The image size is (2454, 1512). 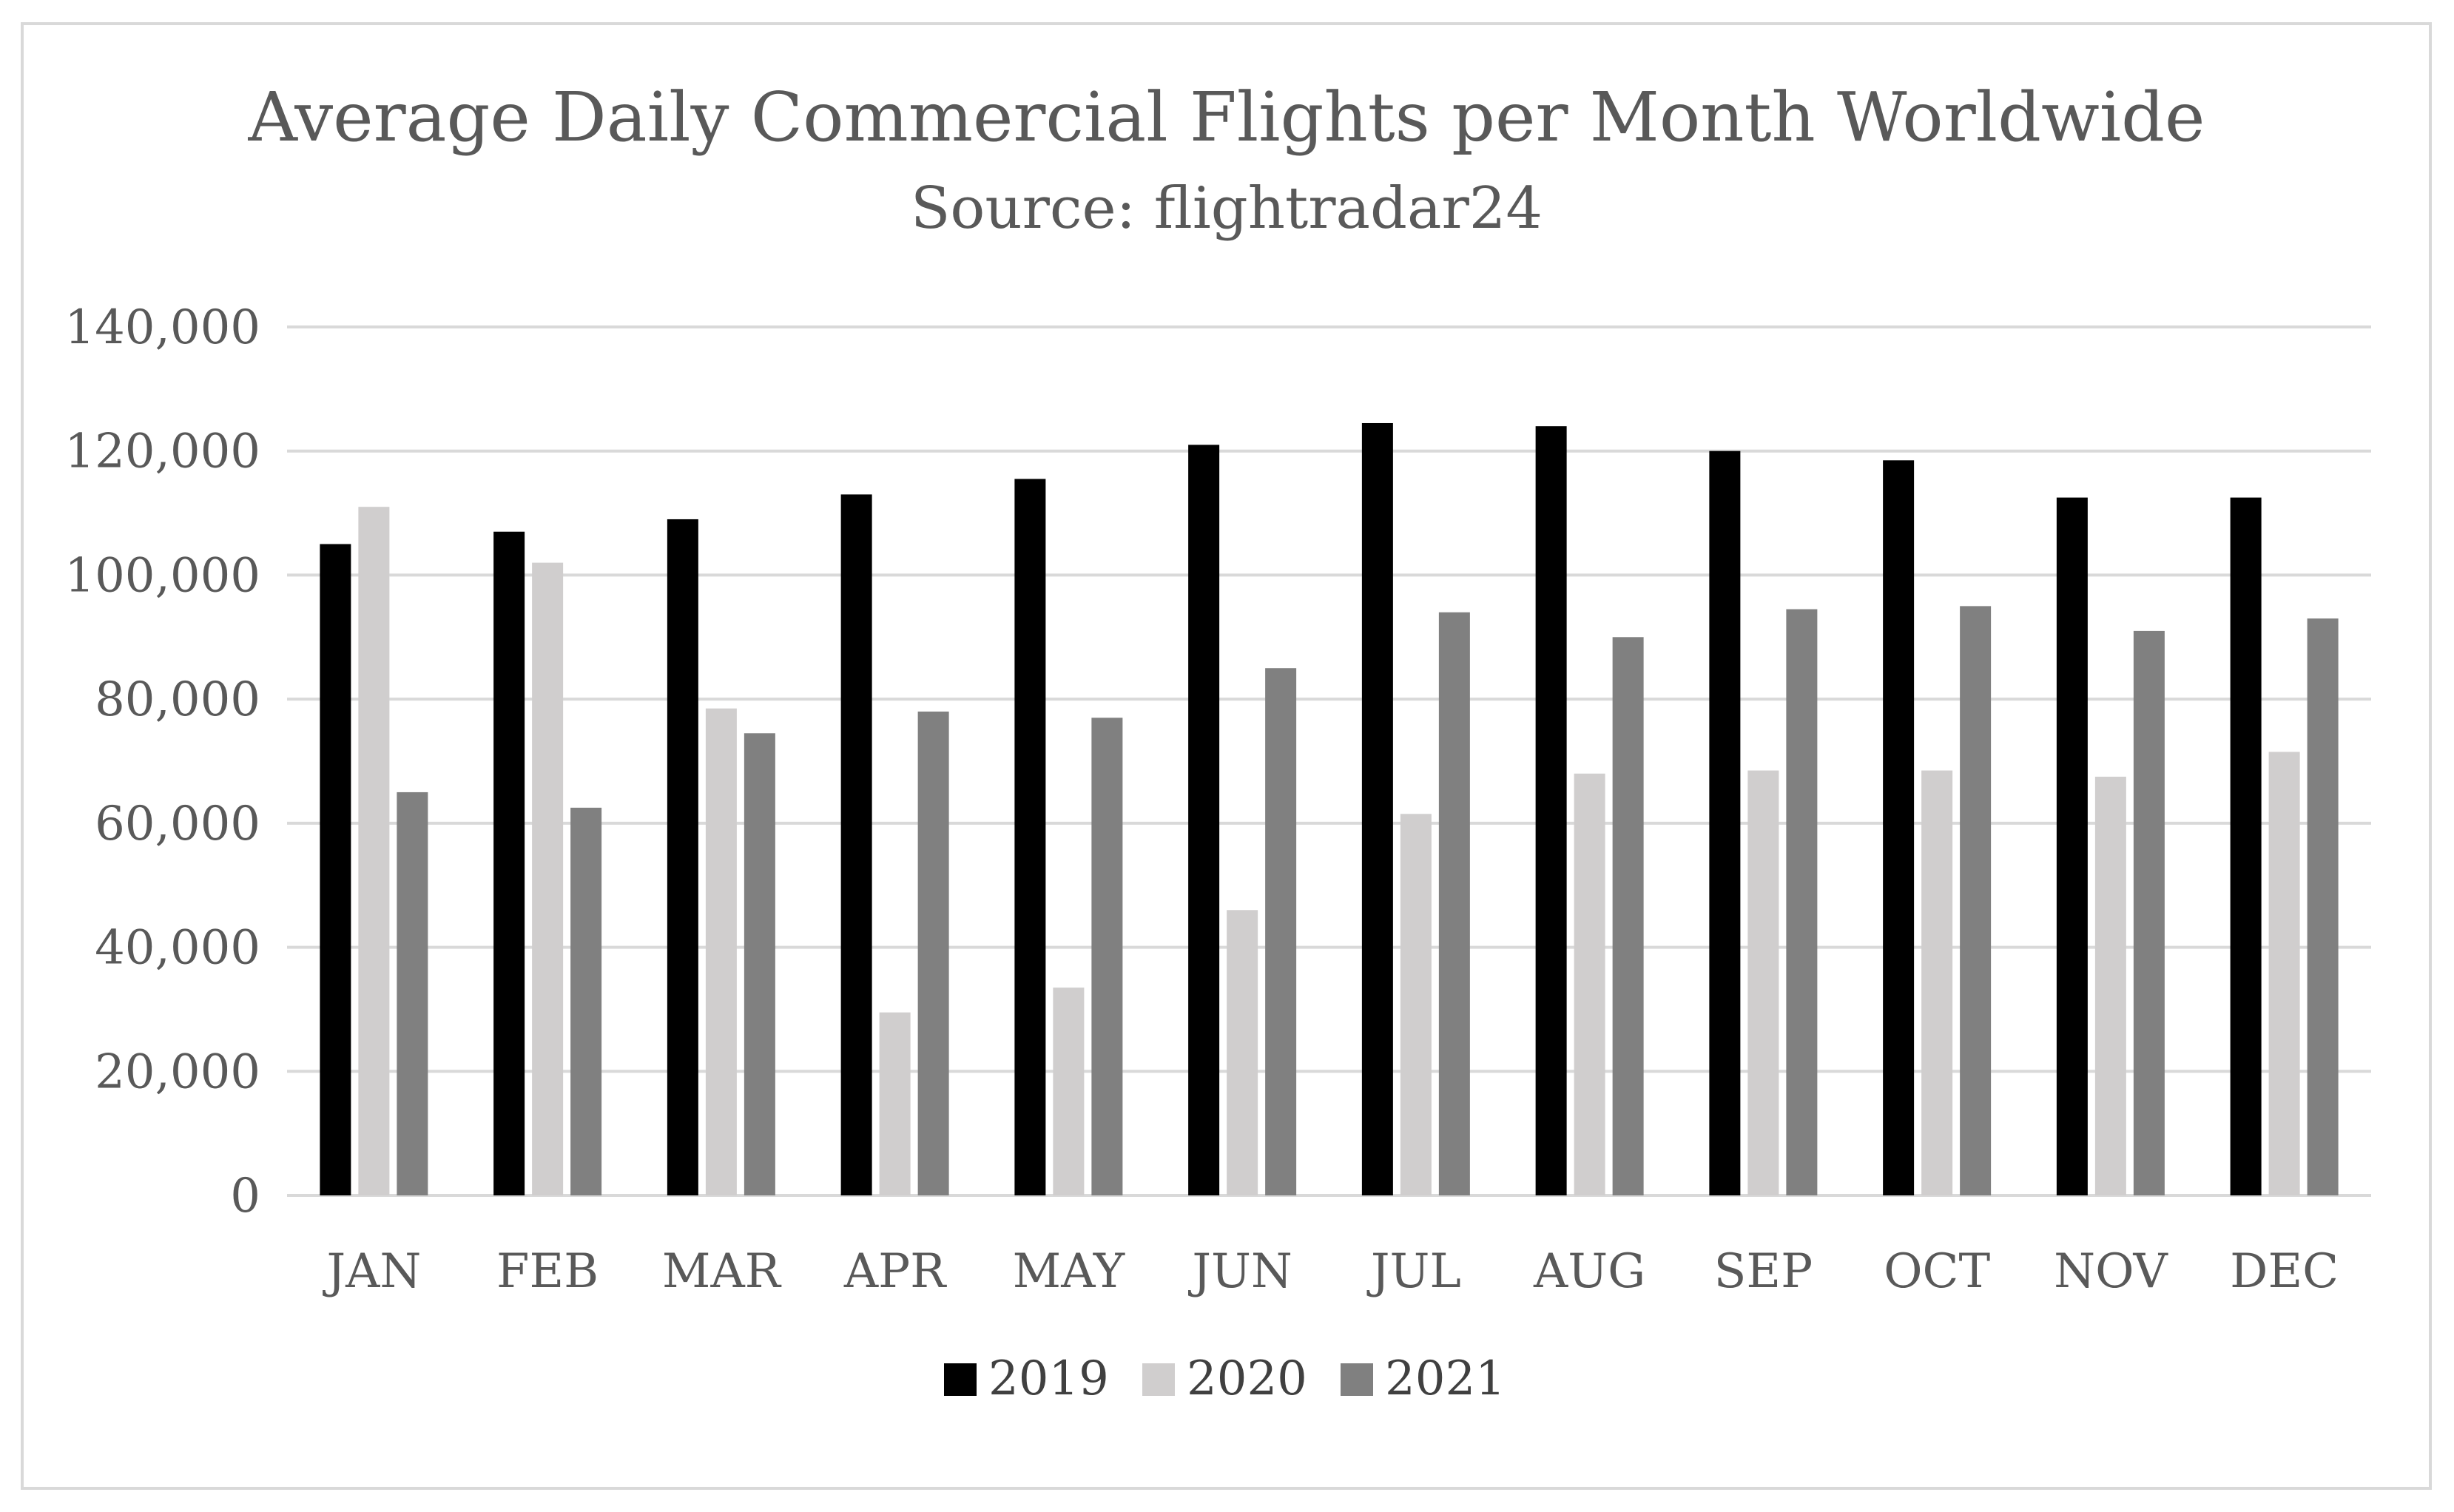 What do you see at coordinates (162, 575) in the screenshot?
I see `y-tick-label: 100,000` at bounding box center [162, 575].